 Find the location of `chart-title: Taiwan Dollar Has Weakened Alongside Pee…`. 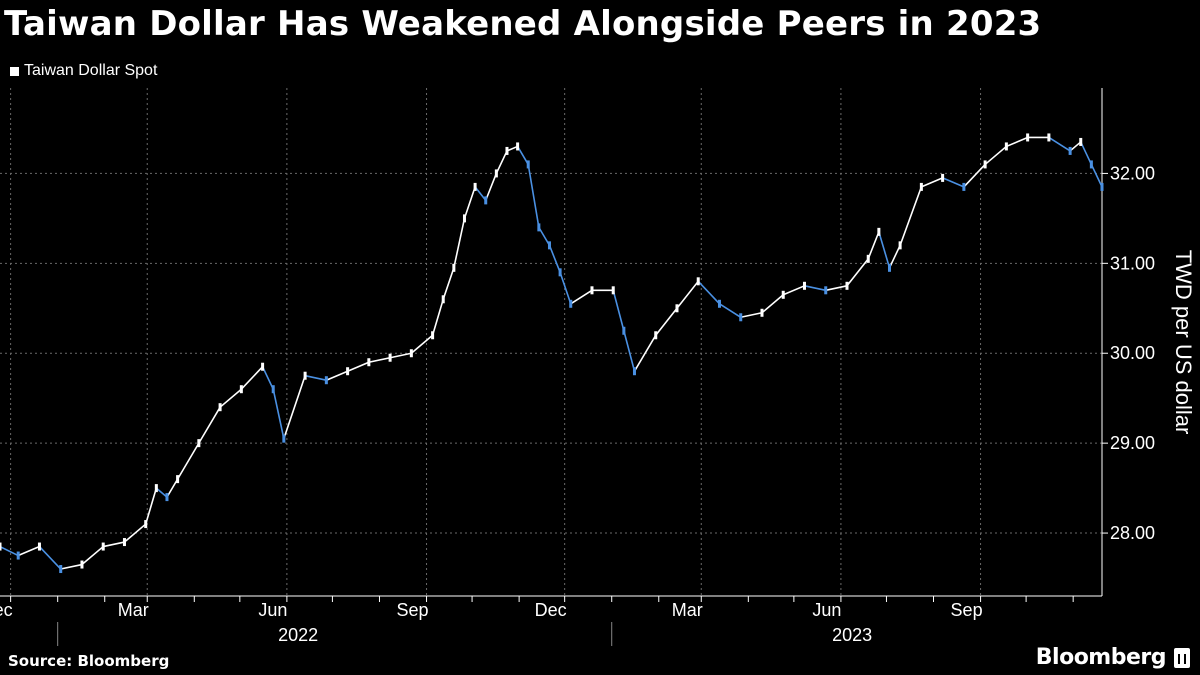

chart-title: Taiwan Dollar Has Weakened Alongside Pee… is located at coordinates (523, 24).